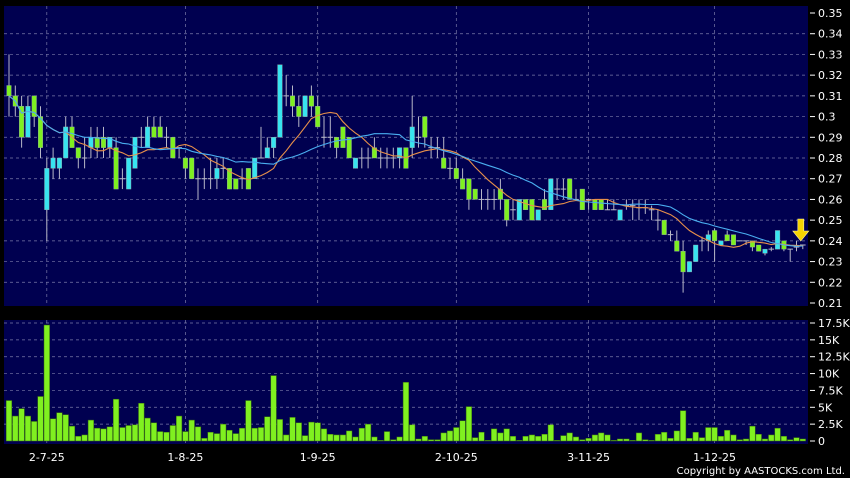  Describe the element at coordinates (588, 457) in the screenshot. I see `date-tick-label: 3-11-25` at that location.